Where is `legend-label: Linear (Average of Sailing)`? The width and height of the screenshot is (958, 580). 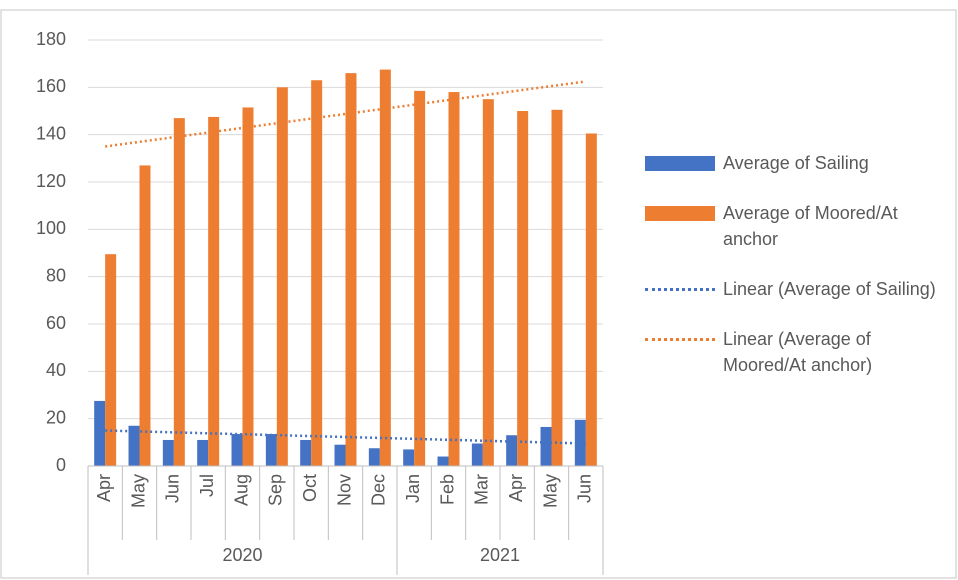 legend-label: Linear (Average of Sailing) is located at coordinates (829, 289).